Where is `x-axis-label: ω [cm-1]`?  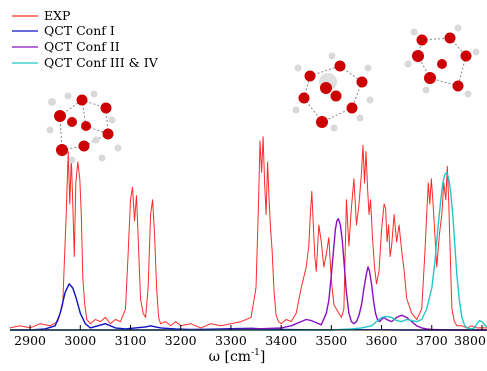 x-axis-label: ω [cm-1] is located at coordinates (237, 356).